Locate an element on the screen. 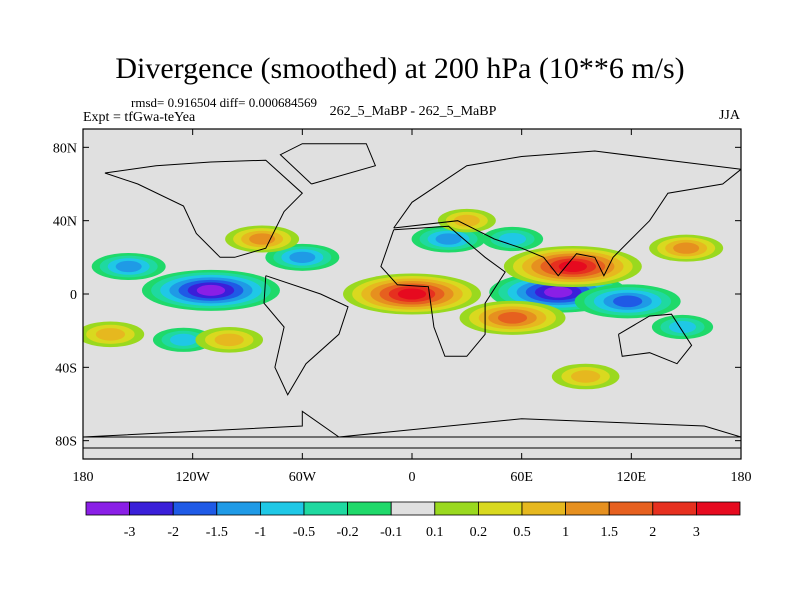  colorbar-label-8: 0.2 is located at coordinates (479, 532).